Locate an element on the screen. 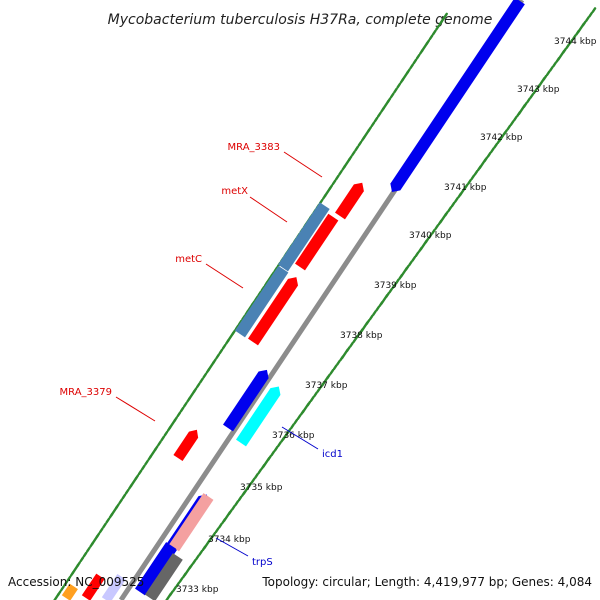 The width and height of the screenshot is (600, 600). tick-label: 3740 kbp is located at coordinates (430, 236).